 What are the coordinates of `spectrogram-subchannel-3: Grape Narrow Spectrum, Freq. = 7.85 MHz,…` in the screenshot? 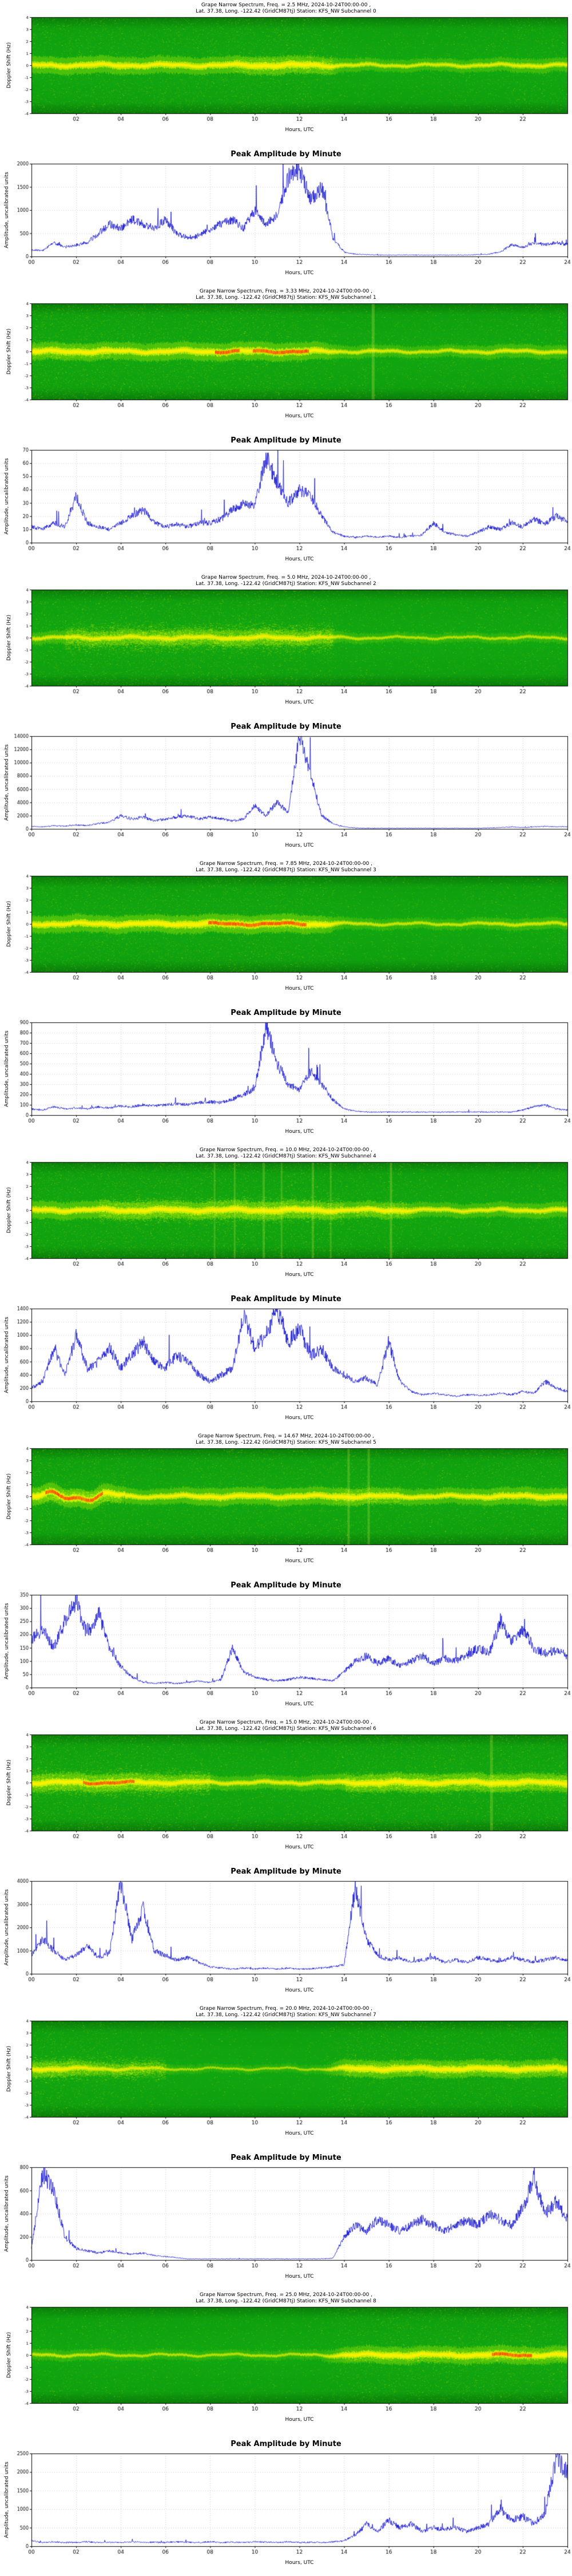 It's located at (286, 930).